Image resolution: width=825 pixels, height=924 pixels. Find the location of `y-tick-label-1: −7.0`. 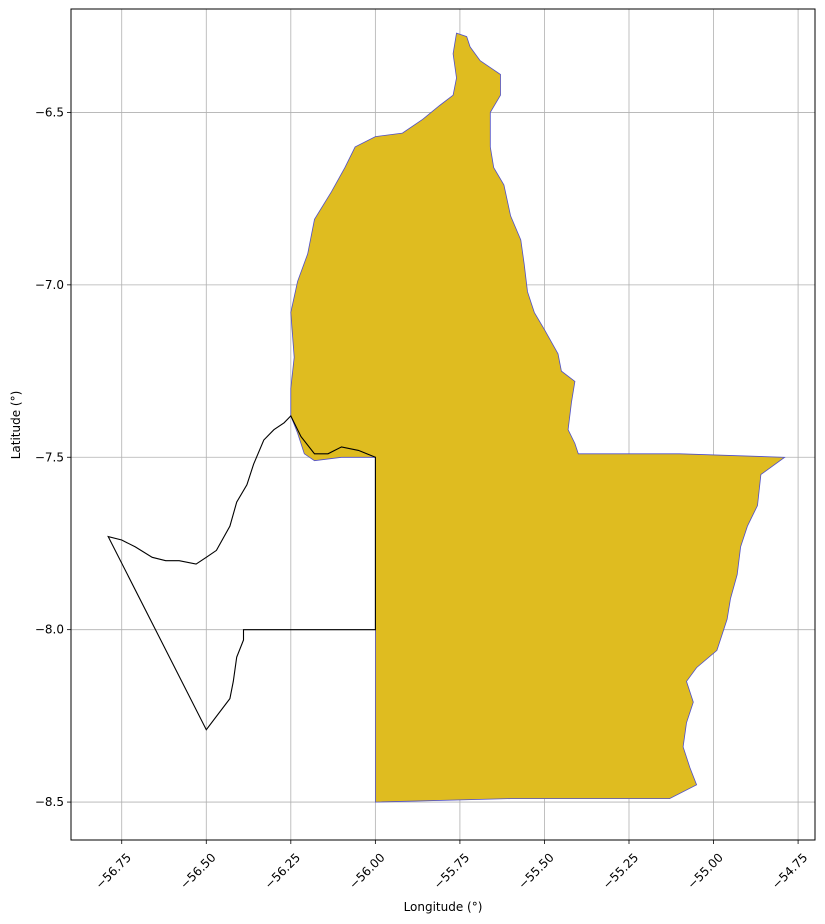

y-tick-label-1: −7.0 is located at coordinates (49, 285).